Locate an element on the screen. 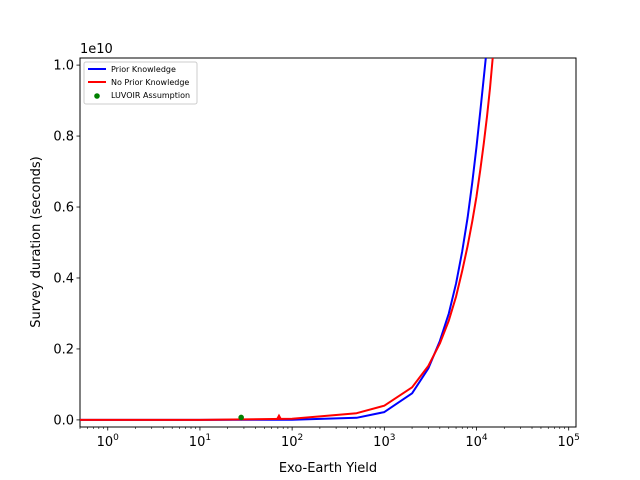 The image size is (640, 480). y-axis-ticks: 0.0 0.2 0.4 0.6 0.8 1.0 is located at coordinates (66, 243).